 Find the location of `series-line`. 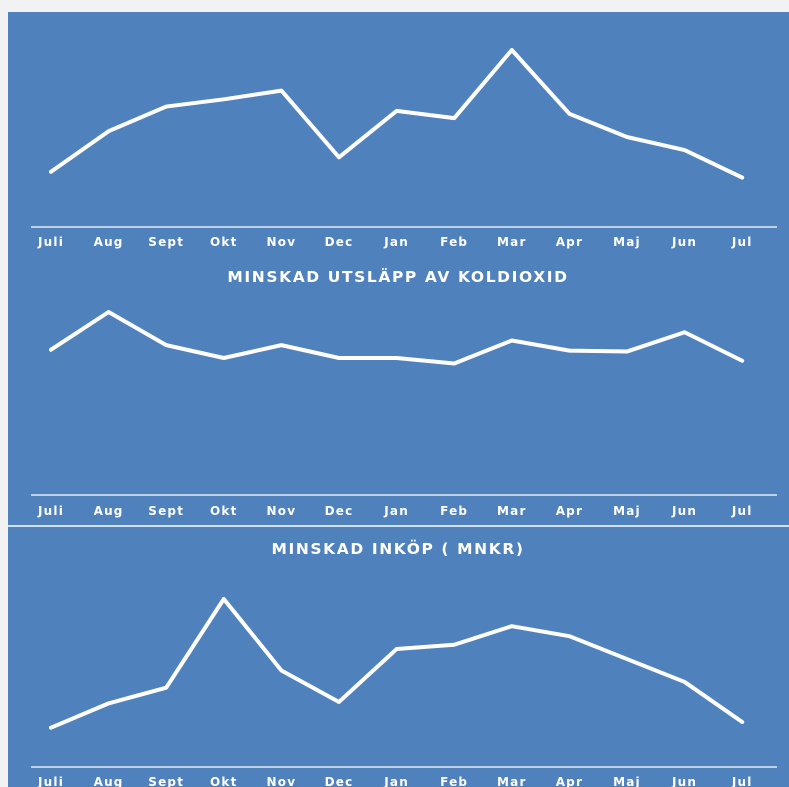

series-line is located at coordinates (397, 338).